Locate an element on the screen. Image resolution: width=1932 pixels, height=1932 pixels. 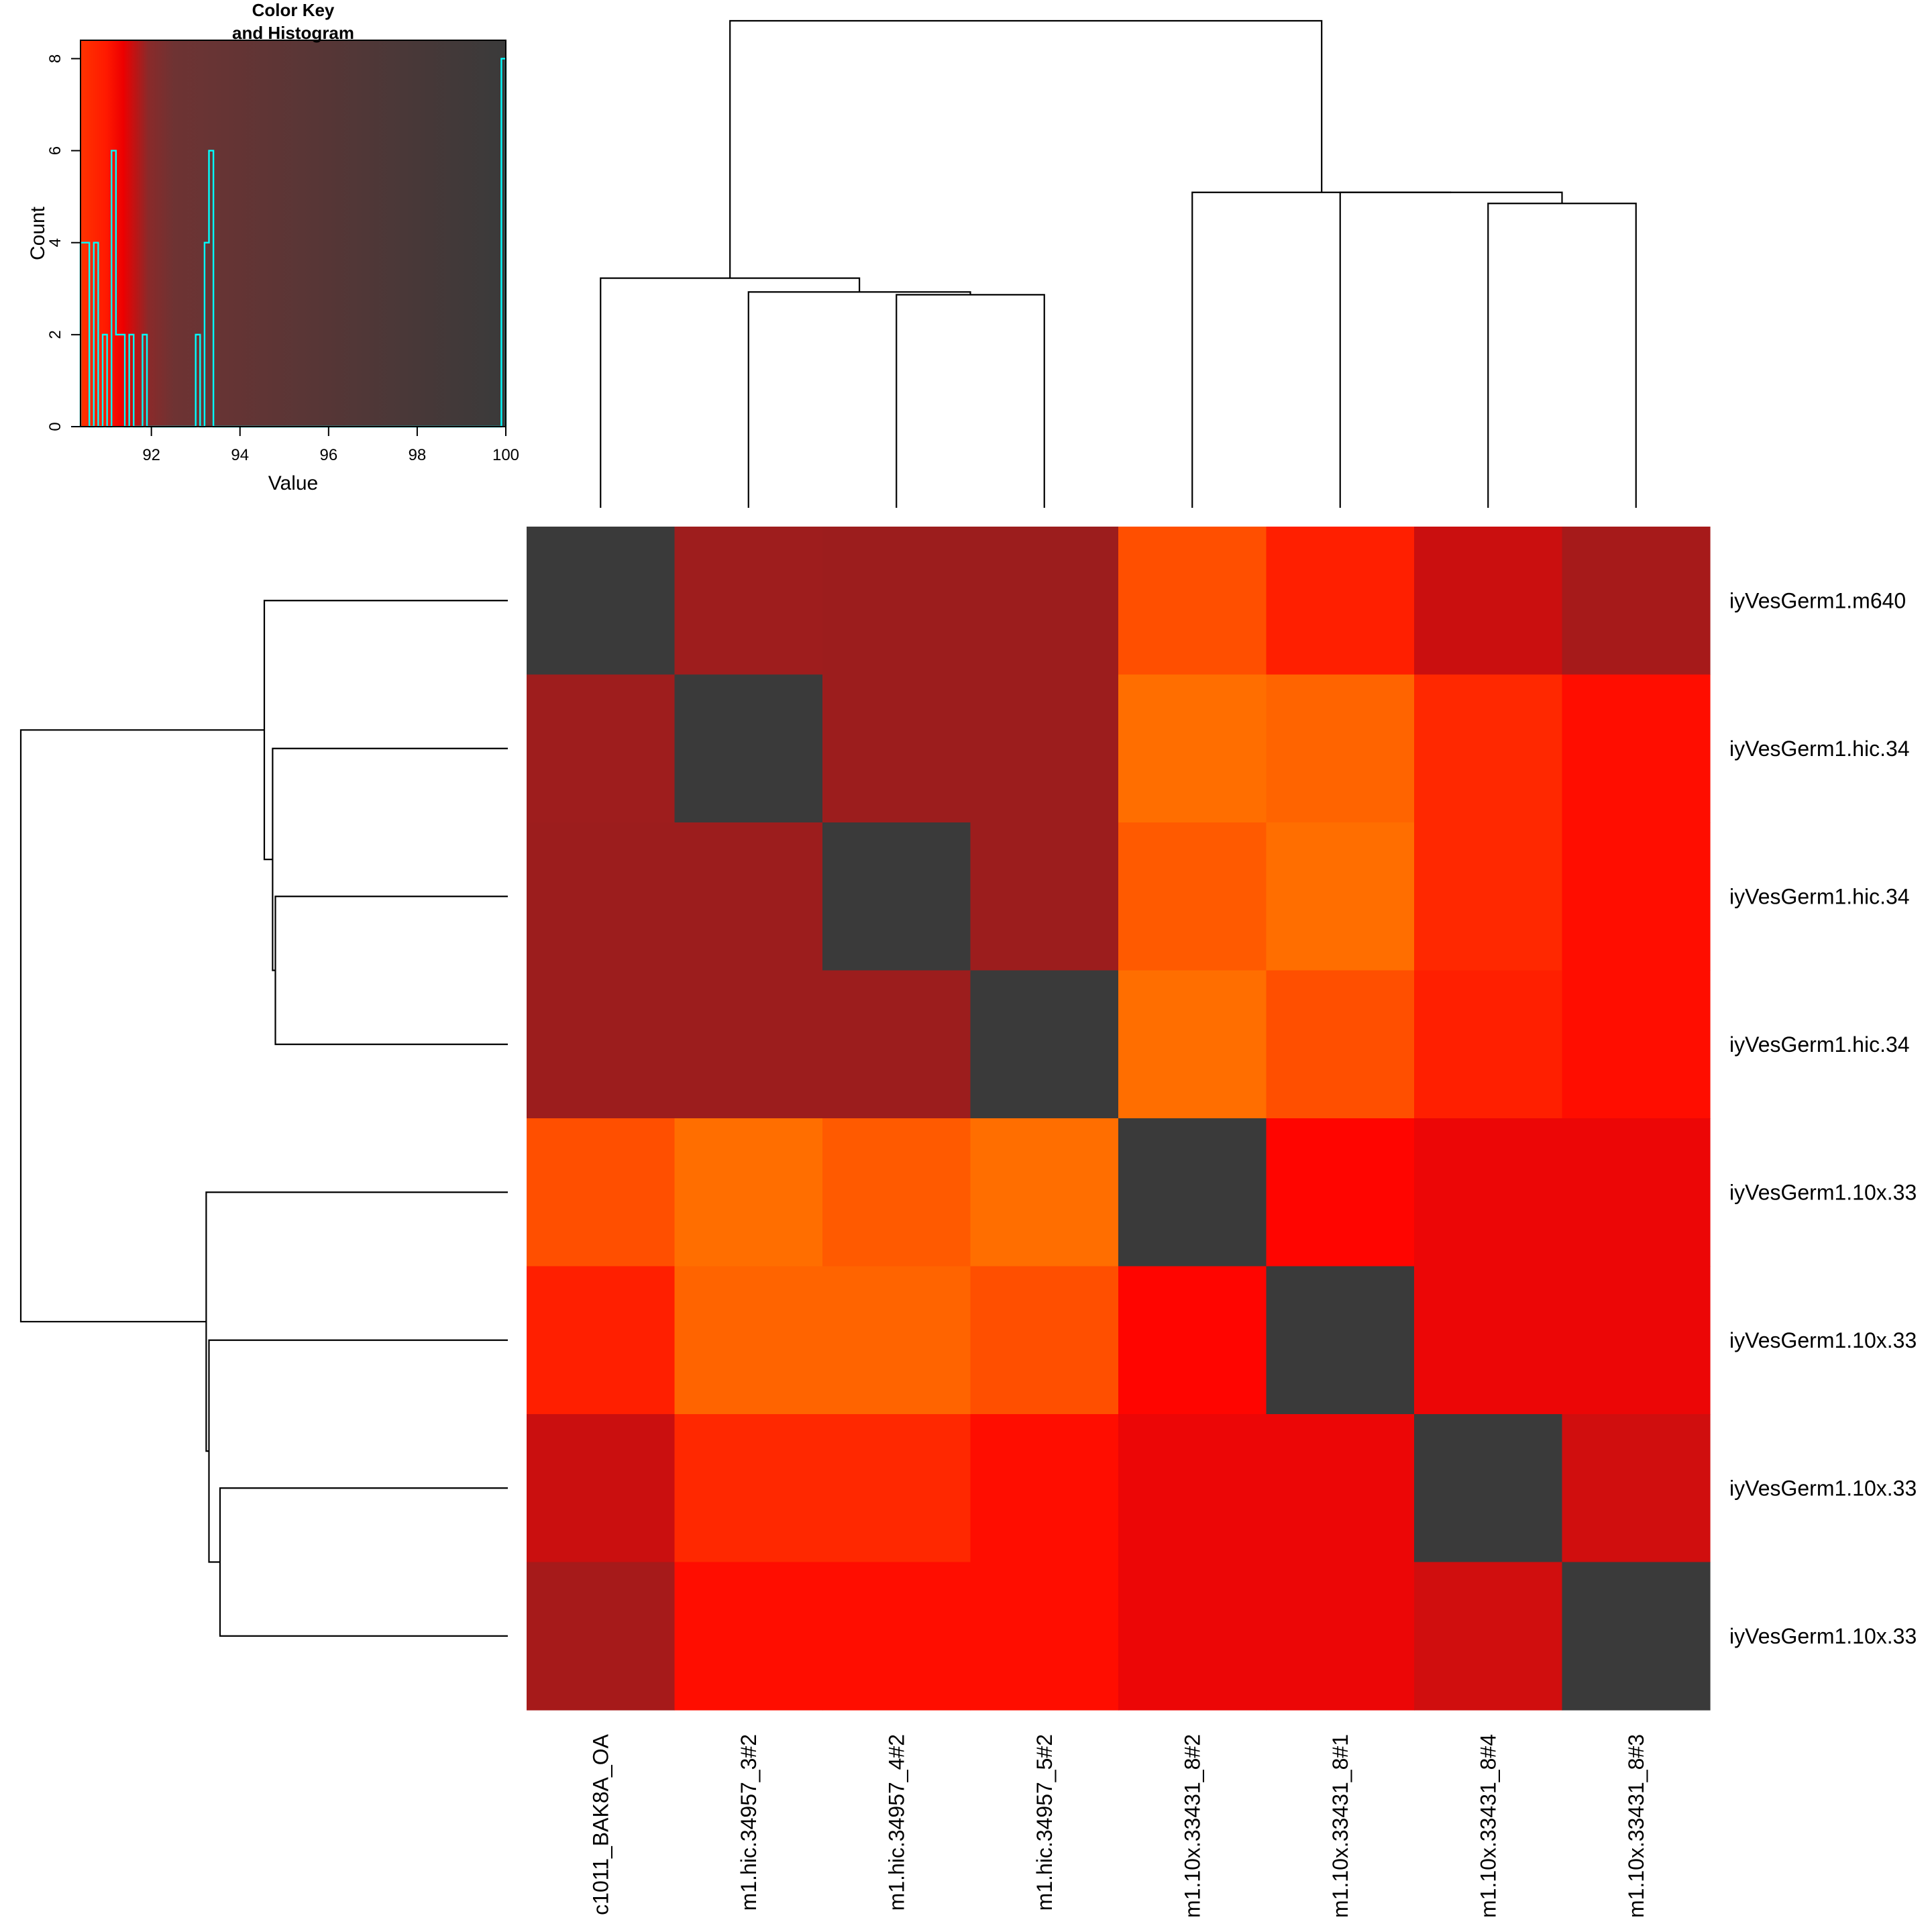
column-label: m1.hic.34957_5#2 is located at coordinates (1044, 1822).